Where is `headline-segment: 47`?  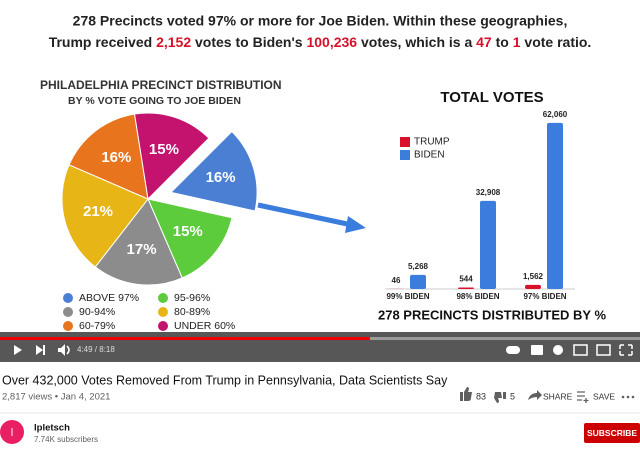
headline-segment: 47 is located at coordinates (484, 42).